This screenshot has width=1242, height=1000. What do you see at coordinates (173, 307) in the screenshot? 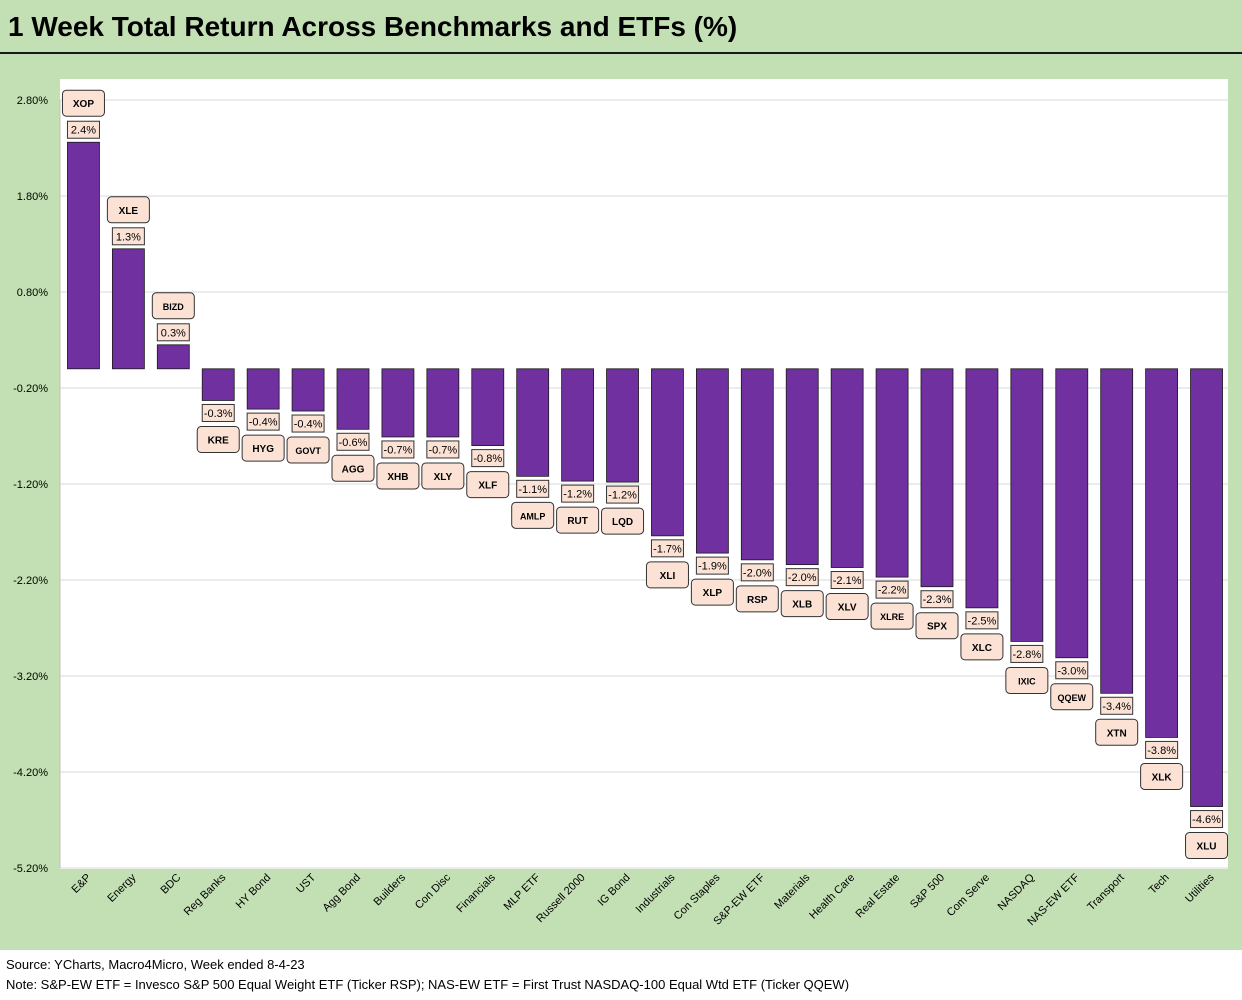
I see `ticker-label: BIZD` at bounding box center [173, 307].